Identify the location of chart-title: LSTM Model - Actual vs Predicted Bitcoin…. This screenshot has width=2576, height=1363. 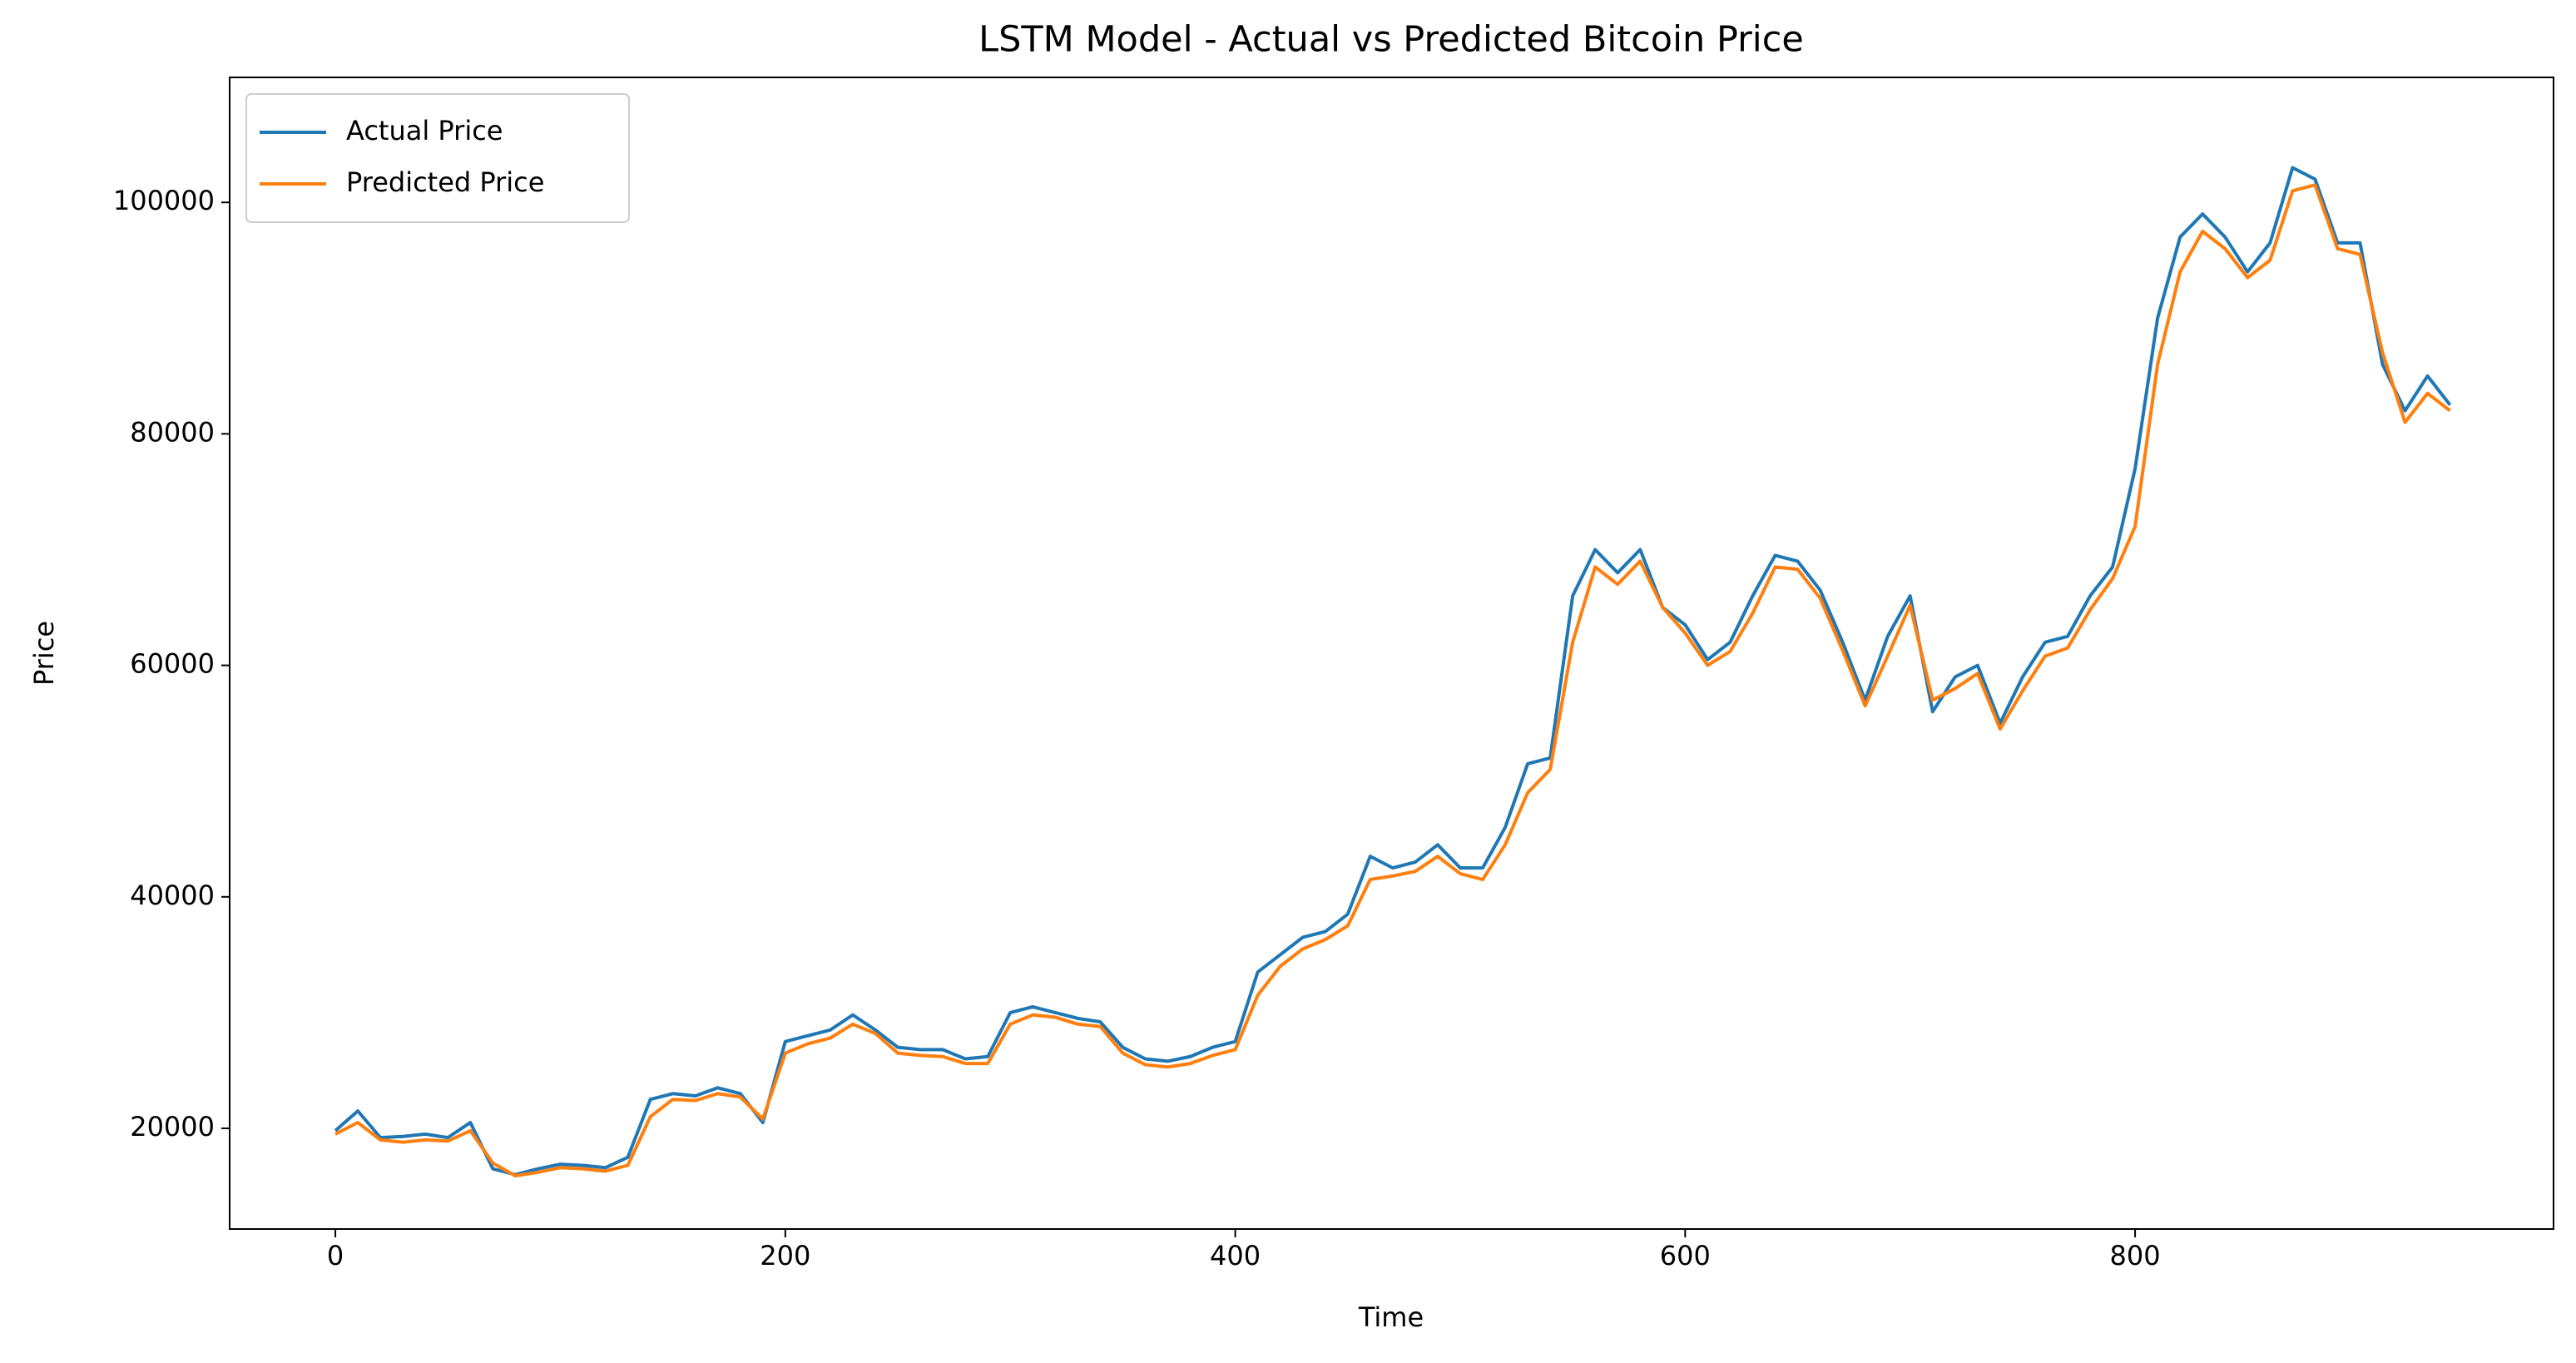
(1391, 40).